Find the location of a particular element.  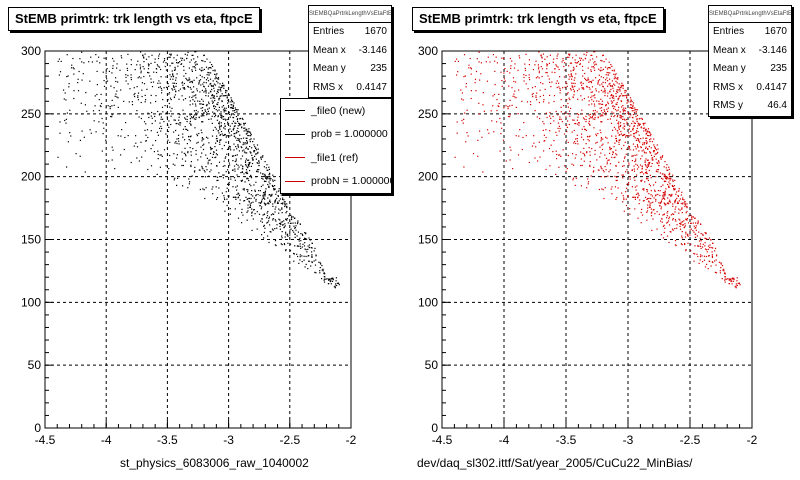

left-stats-row-rms-x: RMS x 0.4147 is located at coordinates (350, 88).